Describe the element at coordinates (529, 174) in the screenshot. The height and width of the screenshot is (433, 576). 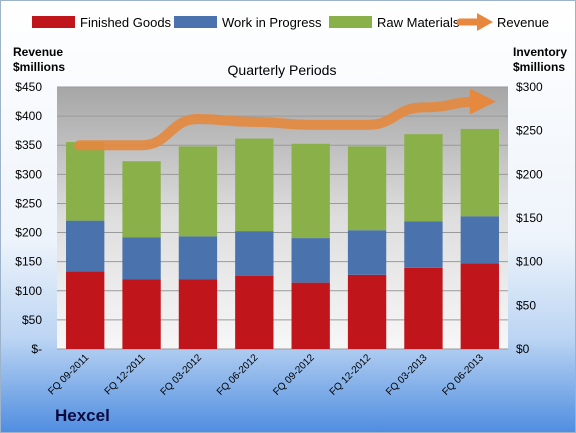
I see `right-tick-label: $200` at that location.